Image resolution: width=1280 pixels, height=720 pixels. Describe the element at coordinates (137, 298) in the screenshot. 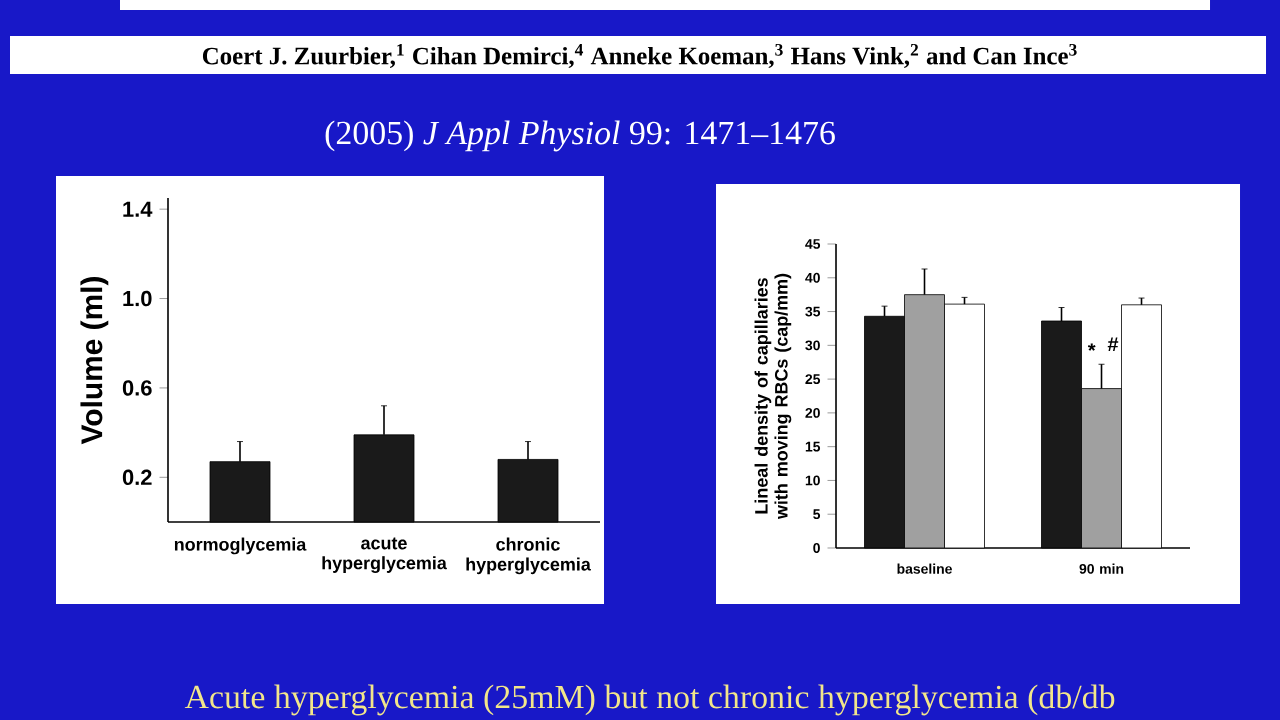

I see `y-tick-label: 1.0` at that location.